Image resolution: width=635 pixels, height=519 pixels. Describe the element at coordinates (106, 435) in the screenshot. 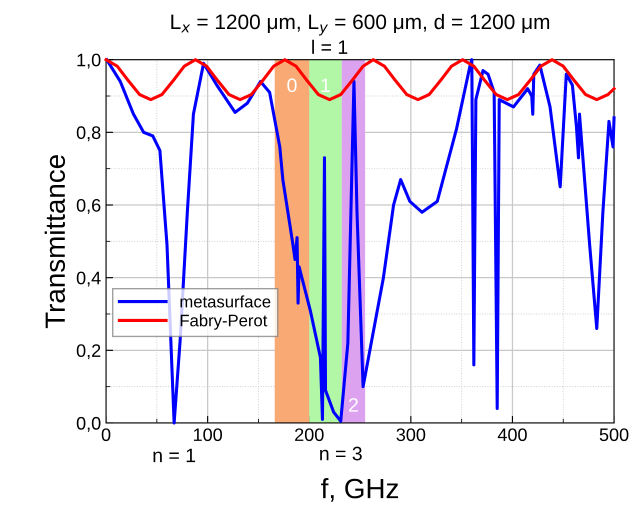

I see `x-tick-label: 0` at that location.